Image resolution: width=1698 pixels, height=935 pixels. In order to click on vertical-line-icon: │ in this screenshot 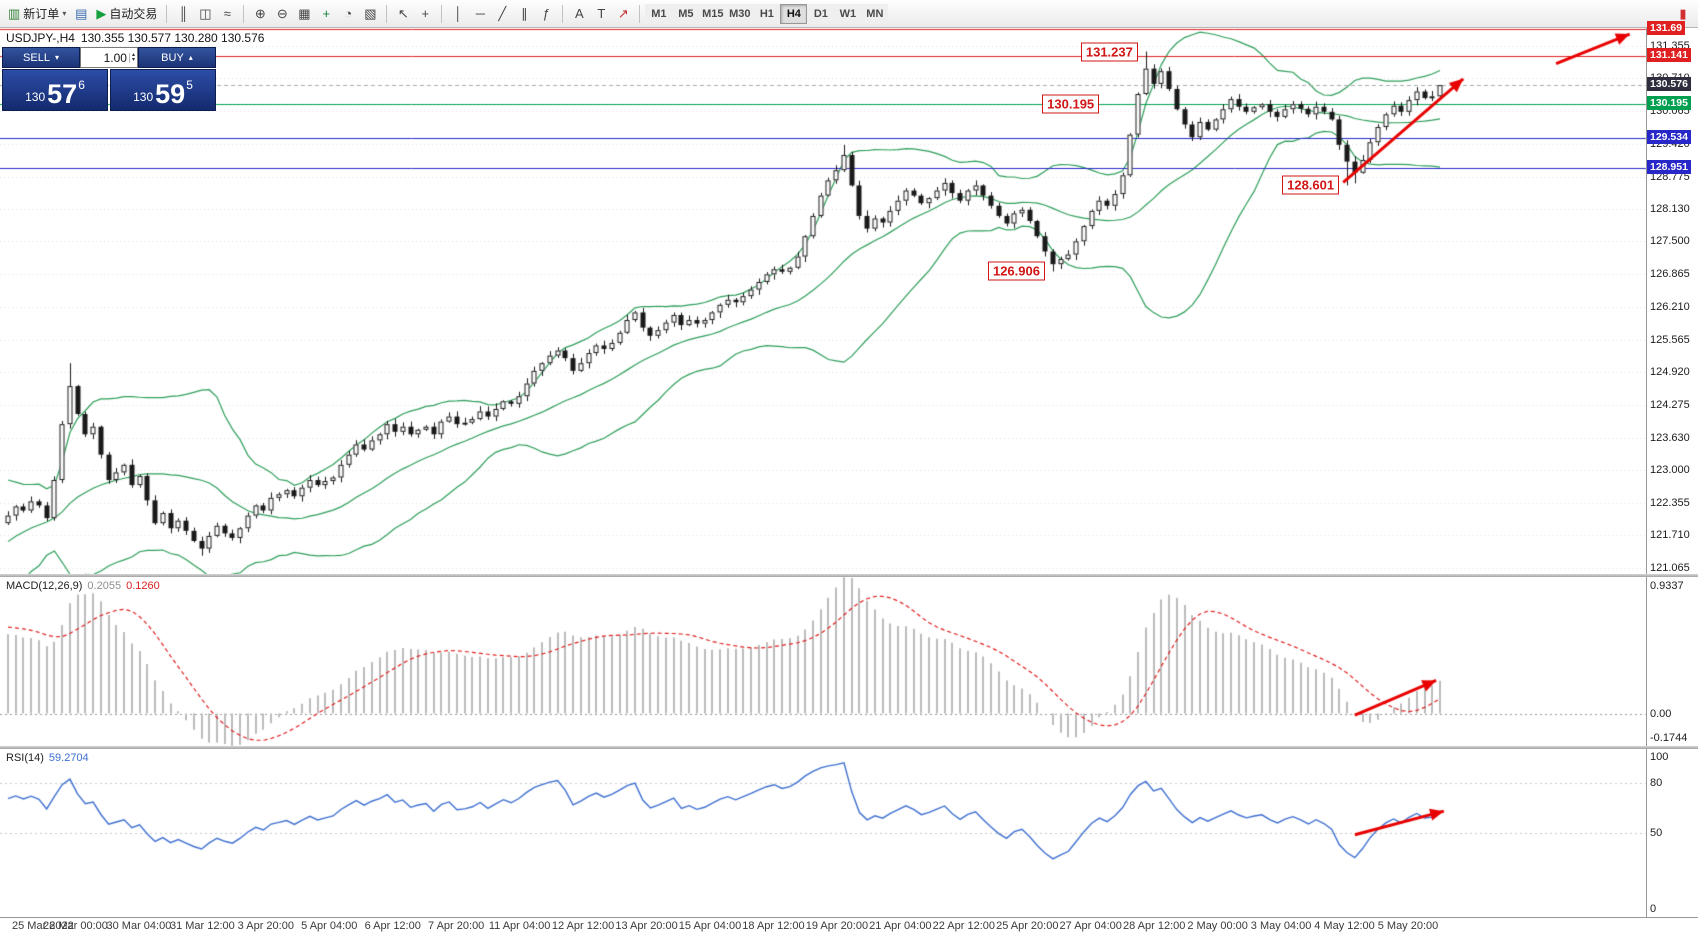, I will do `click(458, 13)`.